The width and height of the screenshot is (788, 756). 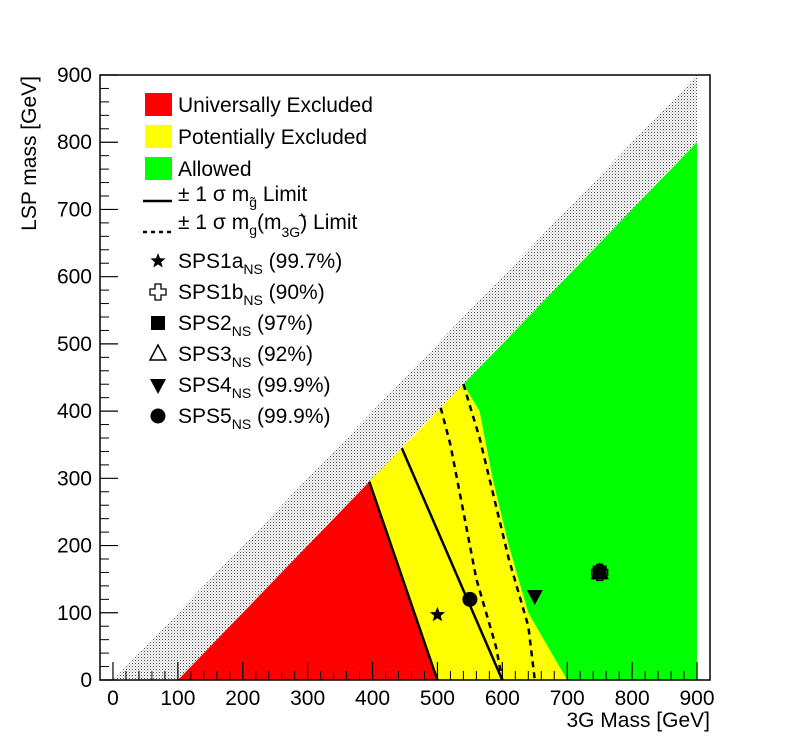 I want to click on legend-solid-line: ± 1 σ mg̃ Limit, so click(x=242, y=196).